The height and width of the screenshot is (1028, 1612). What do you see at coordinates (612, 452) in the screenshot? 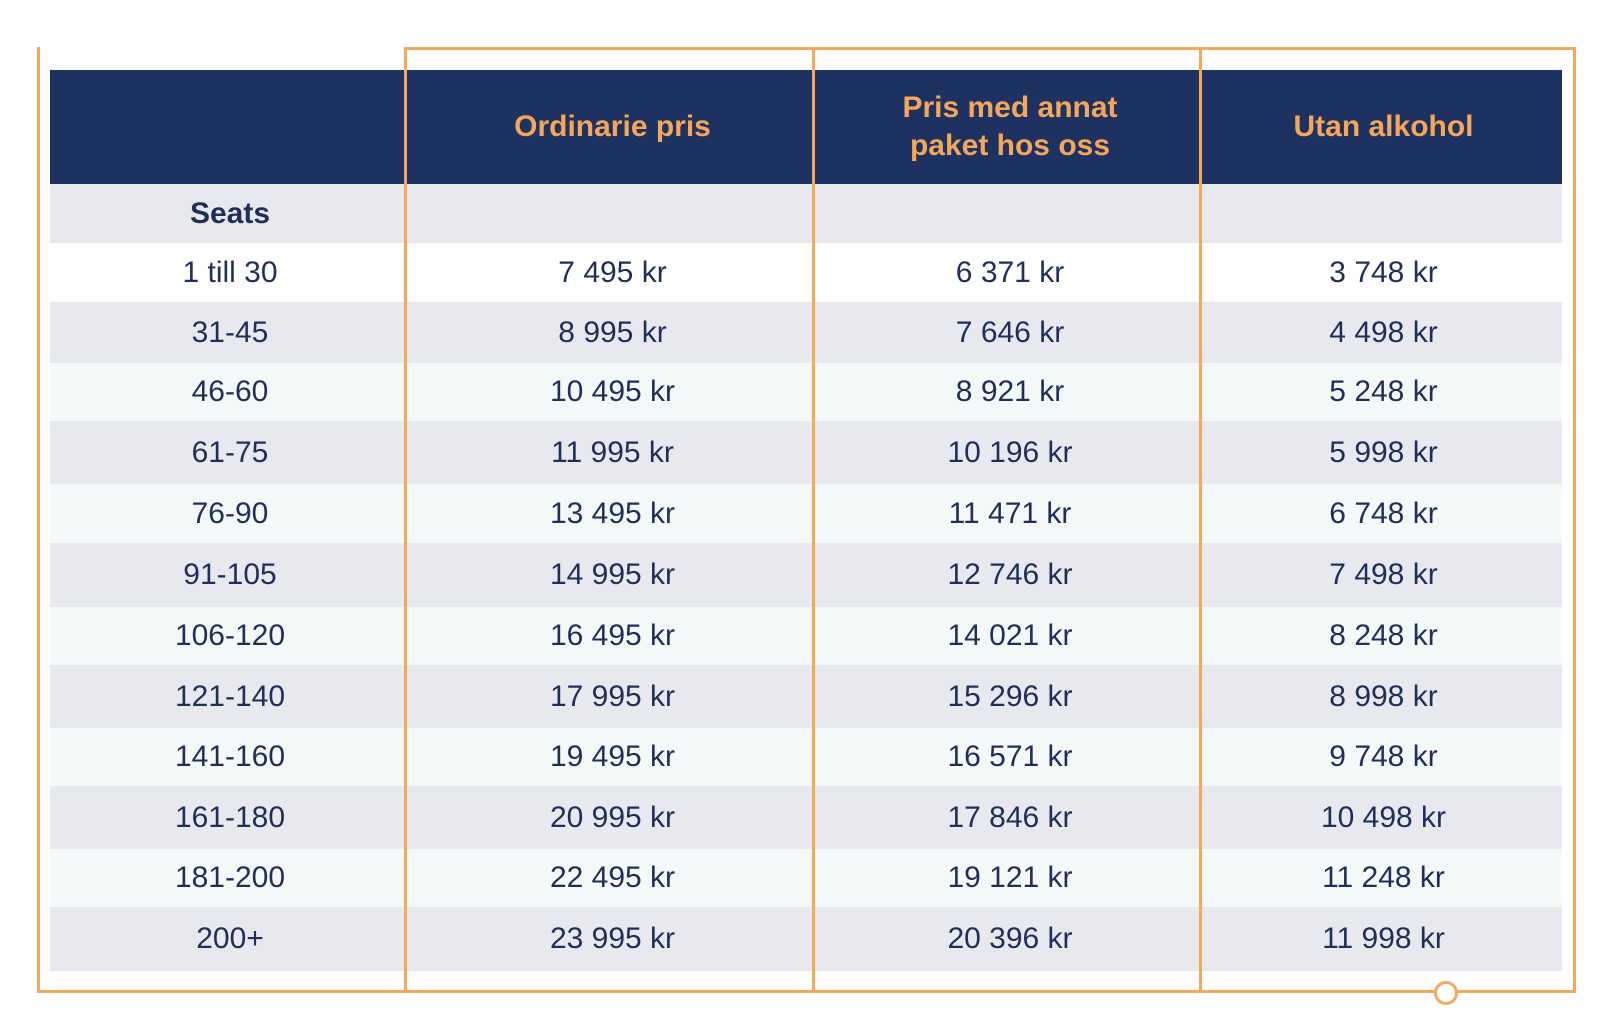
I see `ordinarie-price-cell: 11 995 kr` at bounding box center [612, 452].